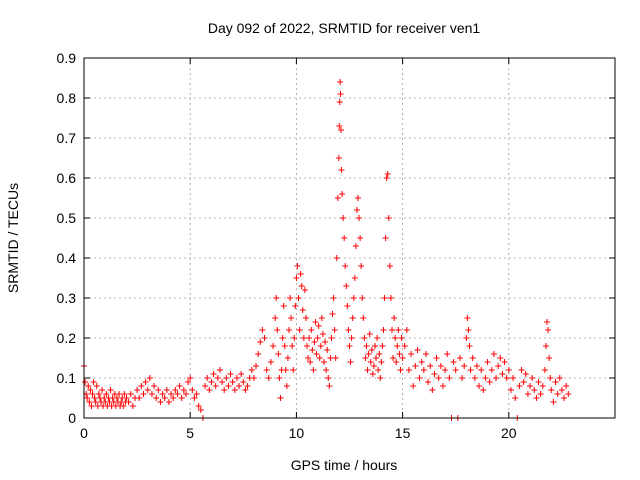  I want to click on x-tick-label: 20, so click(509, 433).